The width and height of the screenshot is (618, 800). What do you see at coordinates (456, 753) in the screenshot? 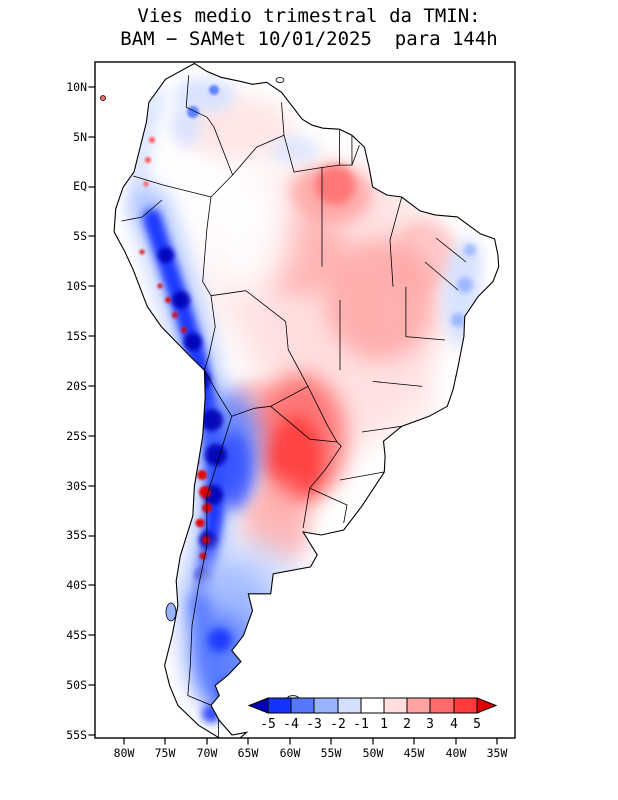
I see `lon-tick-label: 40W` at bounding box center [456, 753].